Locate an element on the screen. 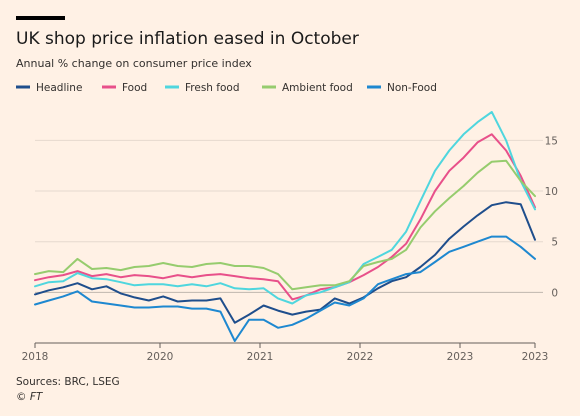 The height and width of the screenshot is (416, 580). legend-label: Non-Food is located at coordinates (412, 88).